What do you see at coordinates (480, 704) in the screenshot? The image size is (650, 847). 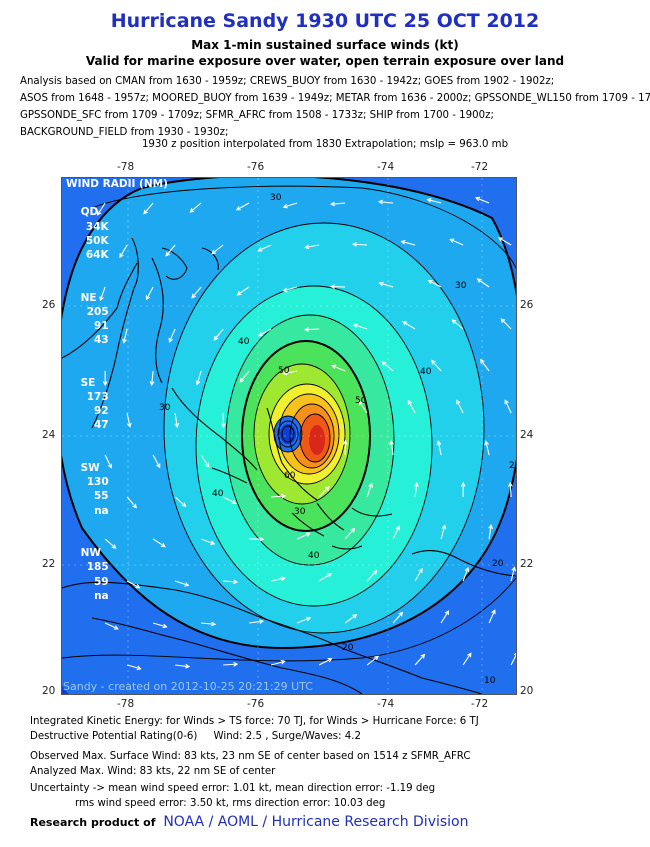 I see `lon-tick-bottom: -72` at bounding box center [480, 704].